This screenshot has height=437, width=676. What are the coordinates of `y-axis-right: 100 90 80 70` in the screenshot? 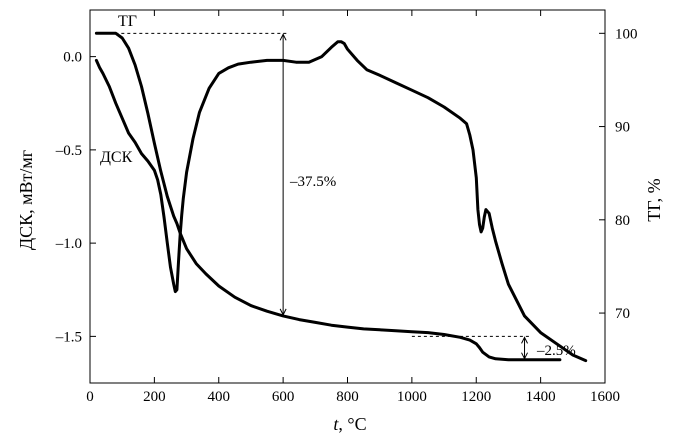 It's located at (618, 174).